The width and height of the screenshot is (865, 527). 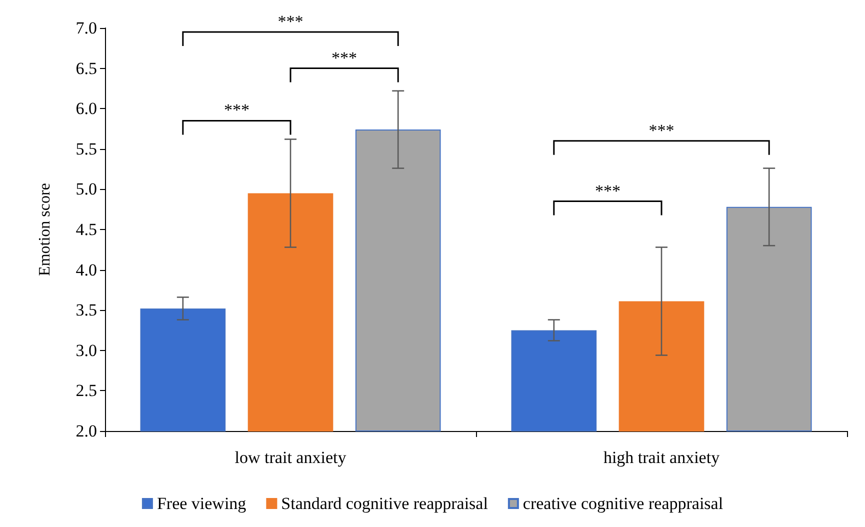 I want to click on y-tick-label: 4.0, so click(x=86, y=270).